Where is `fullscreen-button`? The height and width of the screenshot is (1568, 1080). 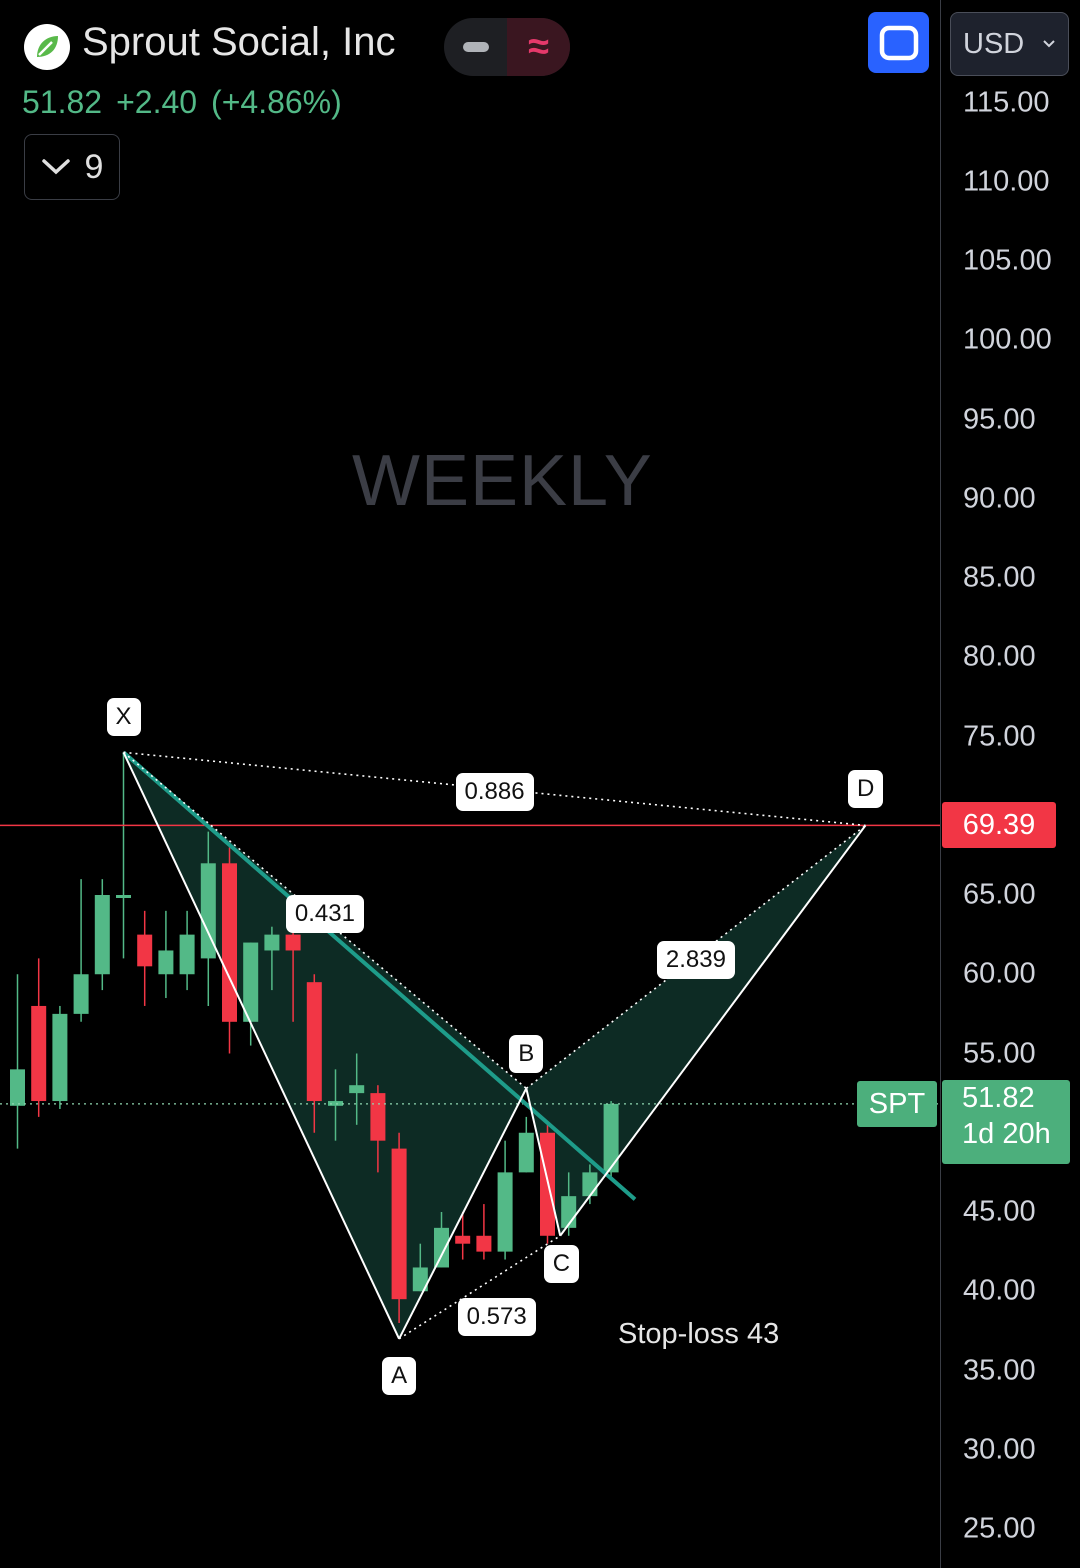
fullscreen-button is located at coordinates (898, 42).